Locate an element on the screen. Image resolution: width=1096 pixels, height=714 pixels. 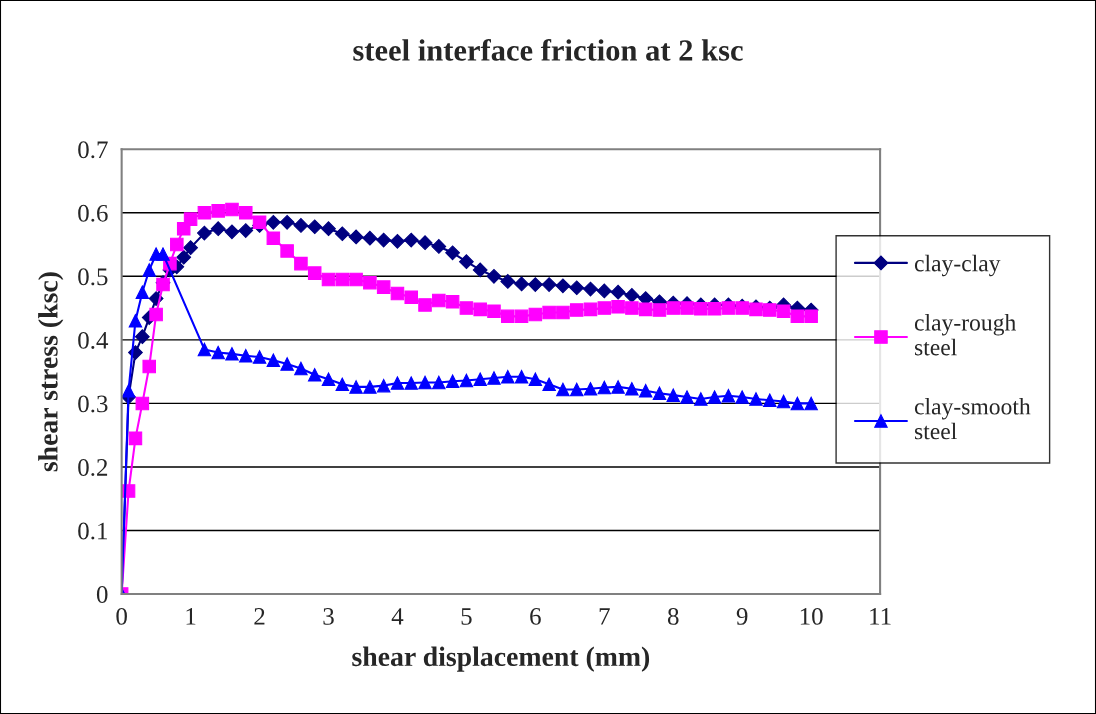
x-axis-title: shear displacement (mm) is located at coordinates (501, 659).